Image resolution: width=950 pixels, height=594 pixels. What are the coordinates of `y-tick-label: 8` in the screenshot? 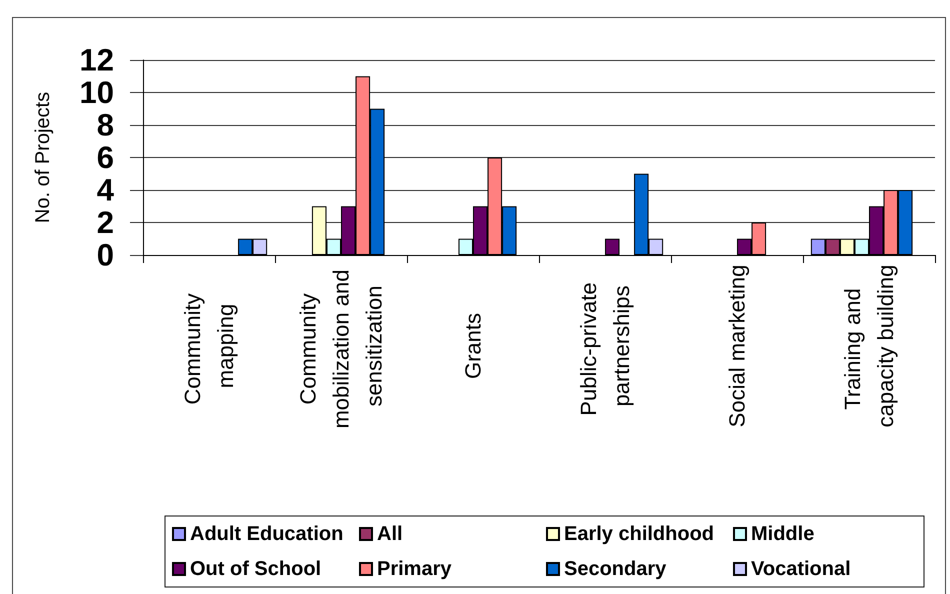 It's located at (105, 125).